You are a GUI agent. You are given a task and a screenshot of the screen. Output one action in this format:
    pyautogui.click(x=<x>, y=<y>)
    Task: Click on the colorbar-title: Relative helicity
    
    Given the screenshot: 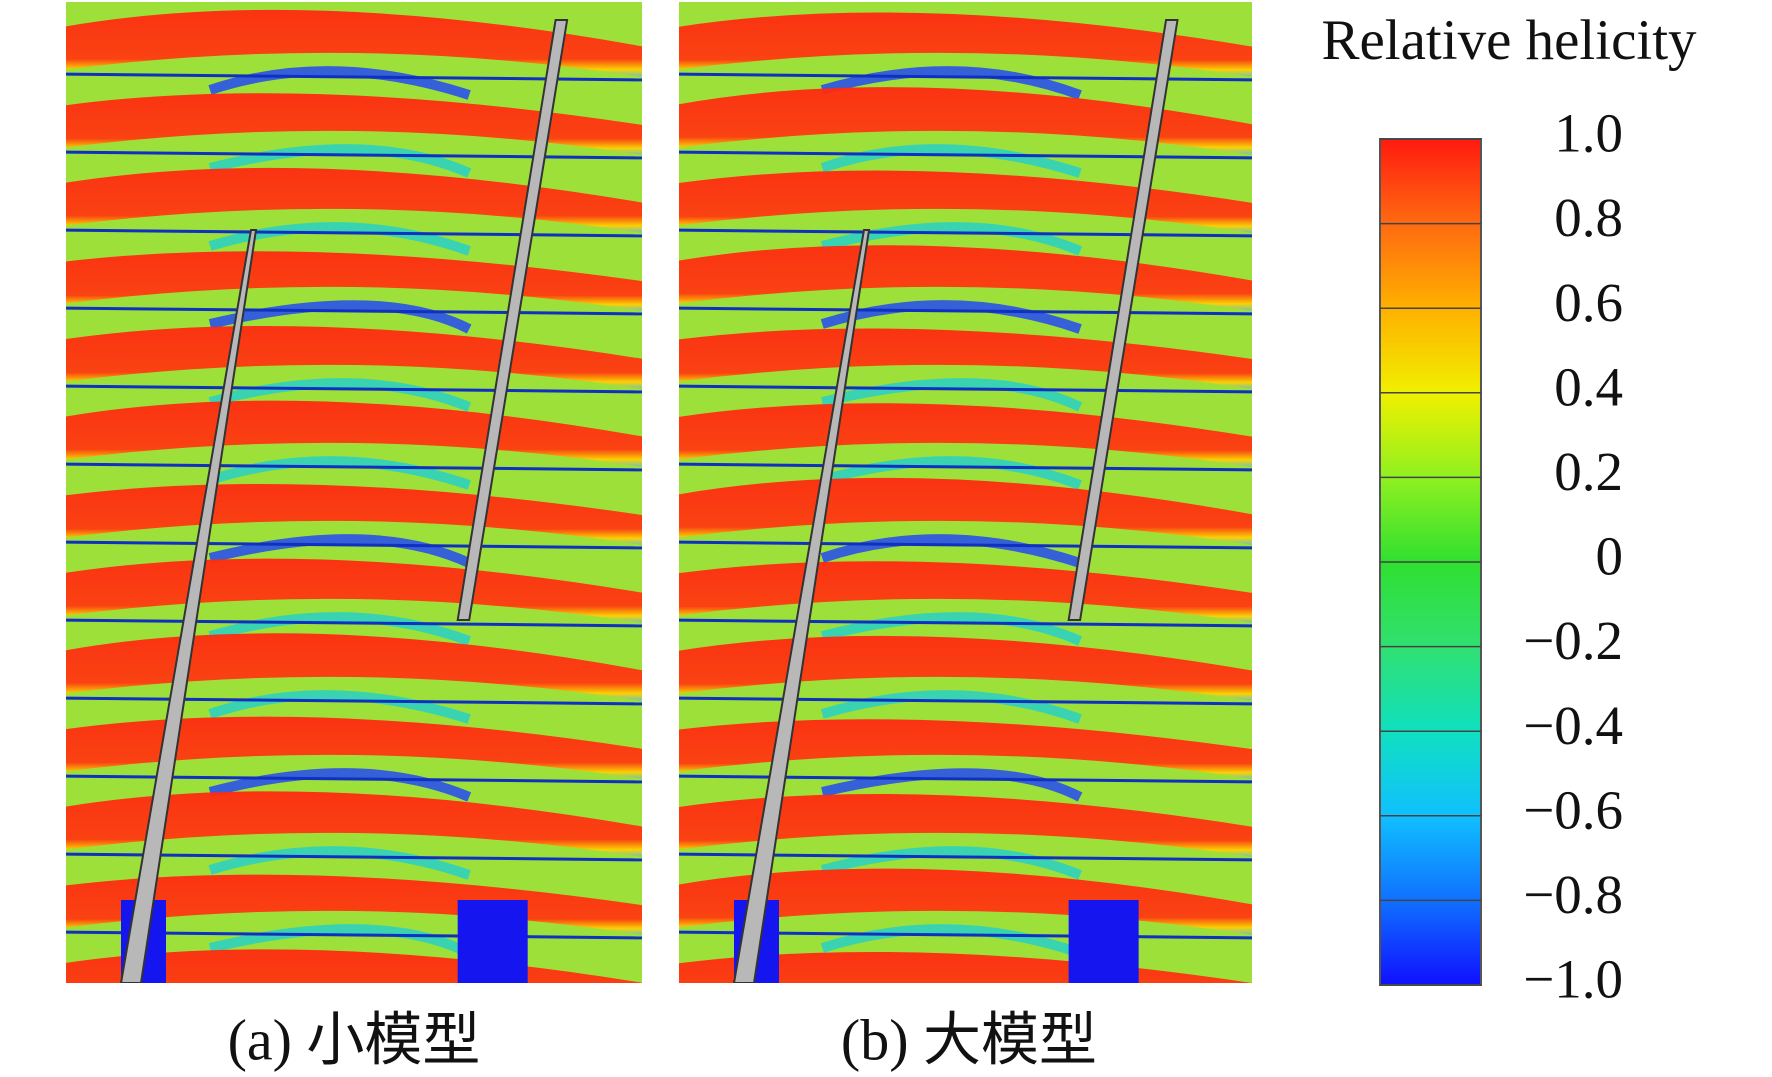 What is the action you would take?
    pyautogui.click(x=1509, y=40)
    